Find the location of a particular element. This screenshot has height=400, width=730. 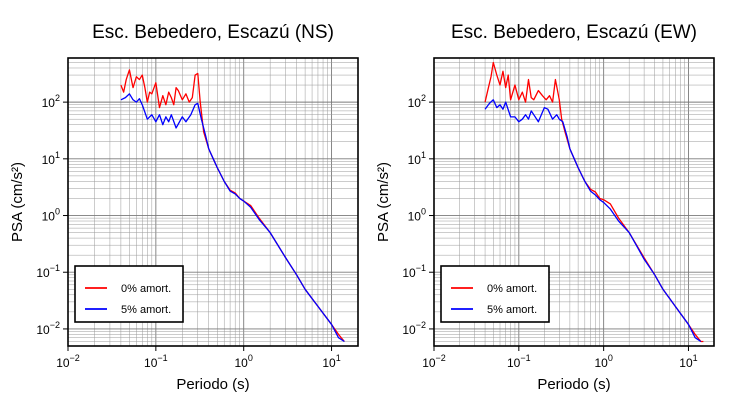

chart-title: Esc. Bebedero, Escazú (NS) is located at coordinates (213, 32).